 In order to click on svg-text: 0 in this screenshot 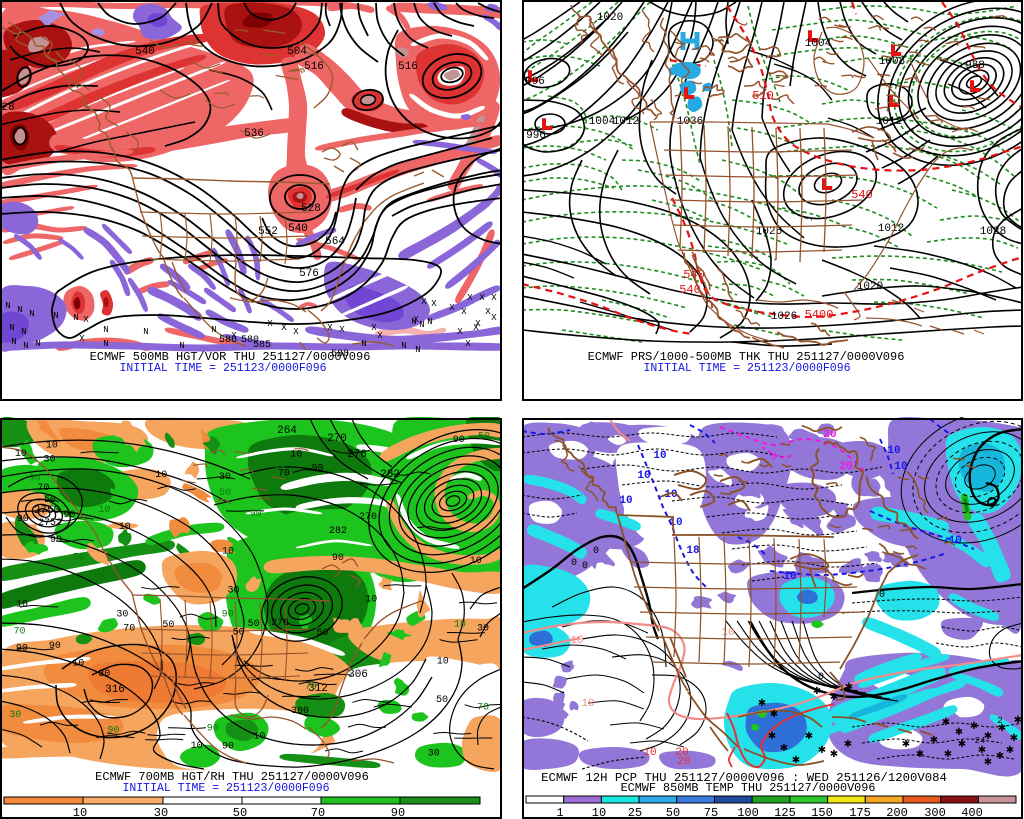, I will do `click(596, 551)`.